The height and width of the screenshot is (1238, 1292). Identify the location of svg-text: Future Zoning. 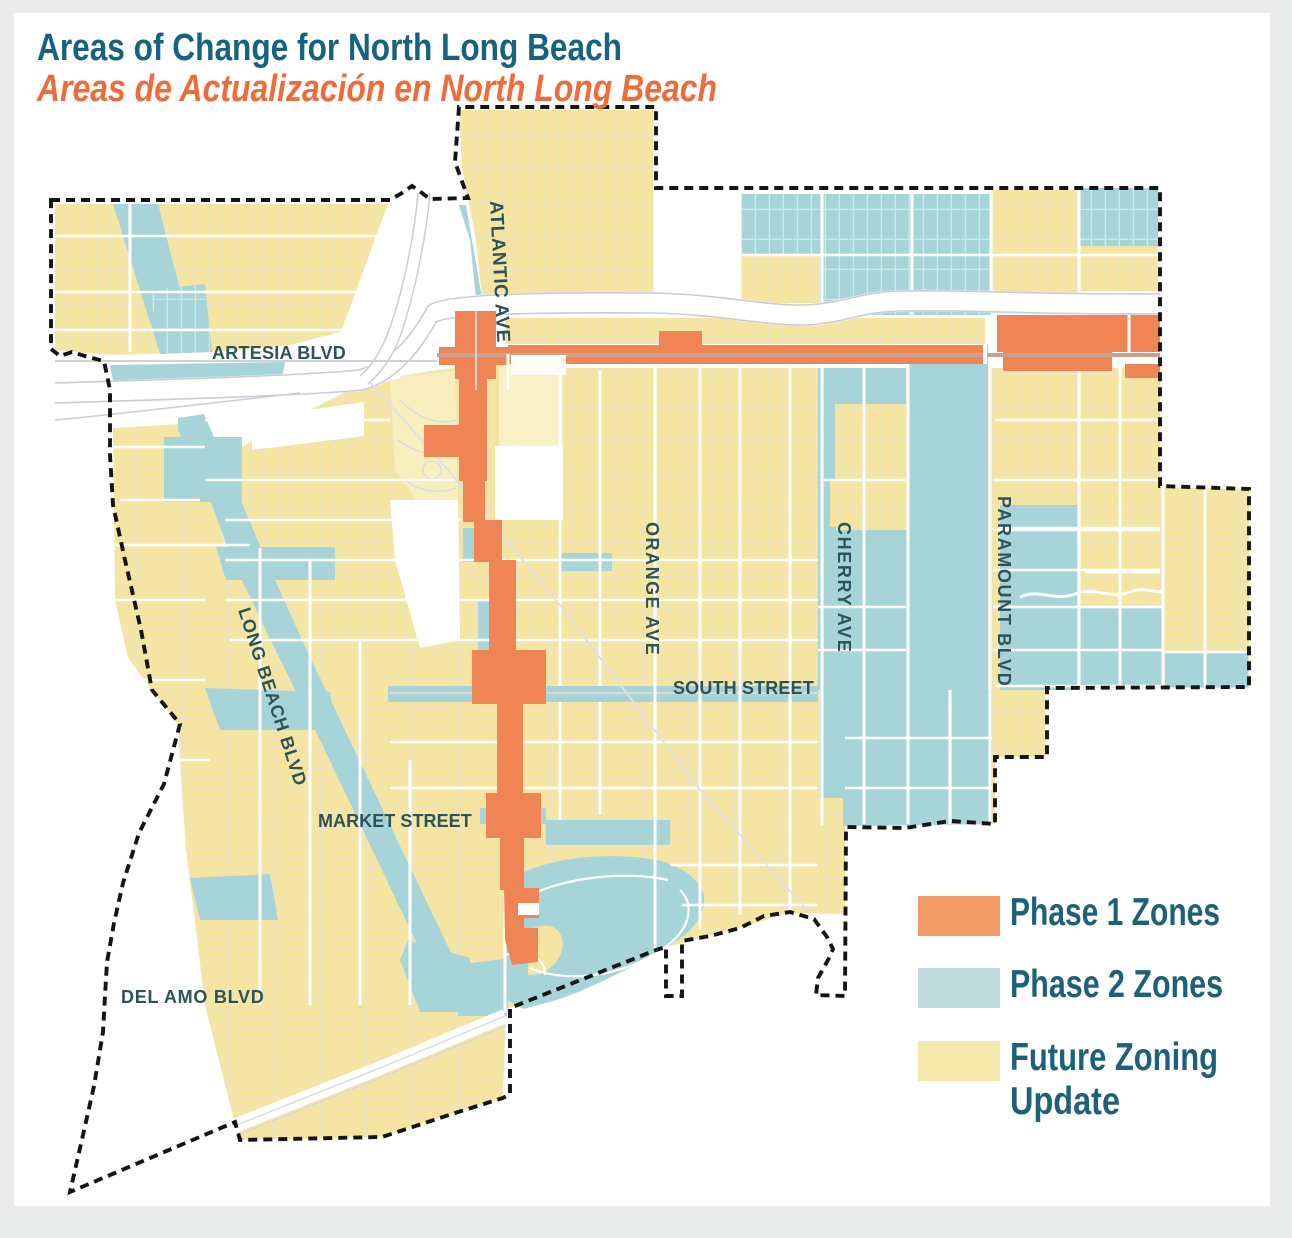
(1114, 1057).